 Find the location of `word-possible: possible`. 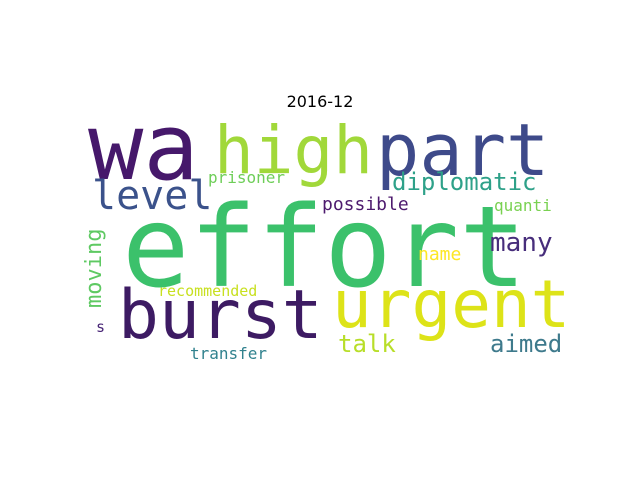

word-possible: possible is located at coordinates (365, 204).